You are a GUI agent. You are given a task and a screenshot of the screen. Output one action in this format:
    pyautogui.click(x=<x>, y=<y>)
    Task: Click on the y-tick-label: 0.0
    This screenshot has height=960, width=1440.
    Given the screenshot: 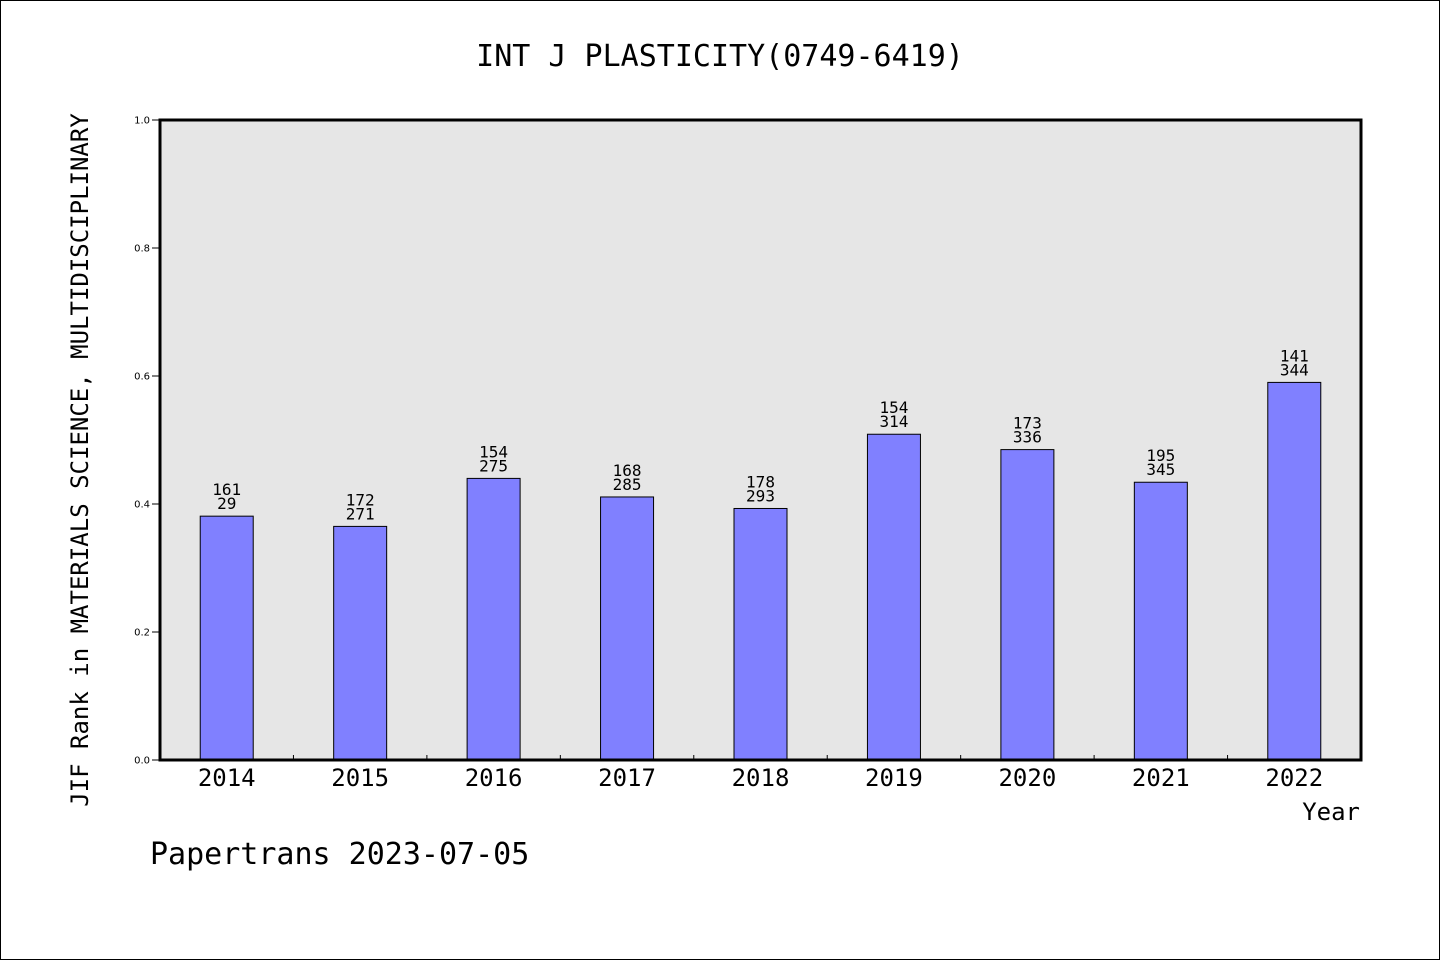 What is the action you would take?
    pyautogui.click(x=142, y=761)
    